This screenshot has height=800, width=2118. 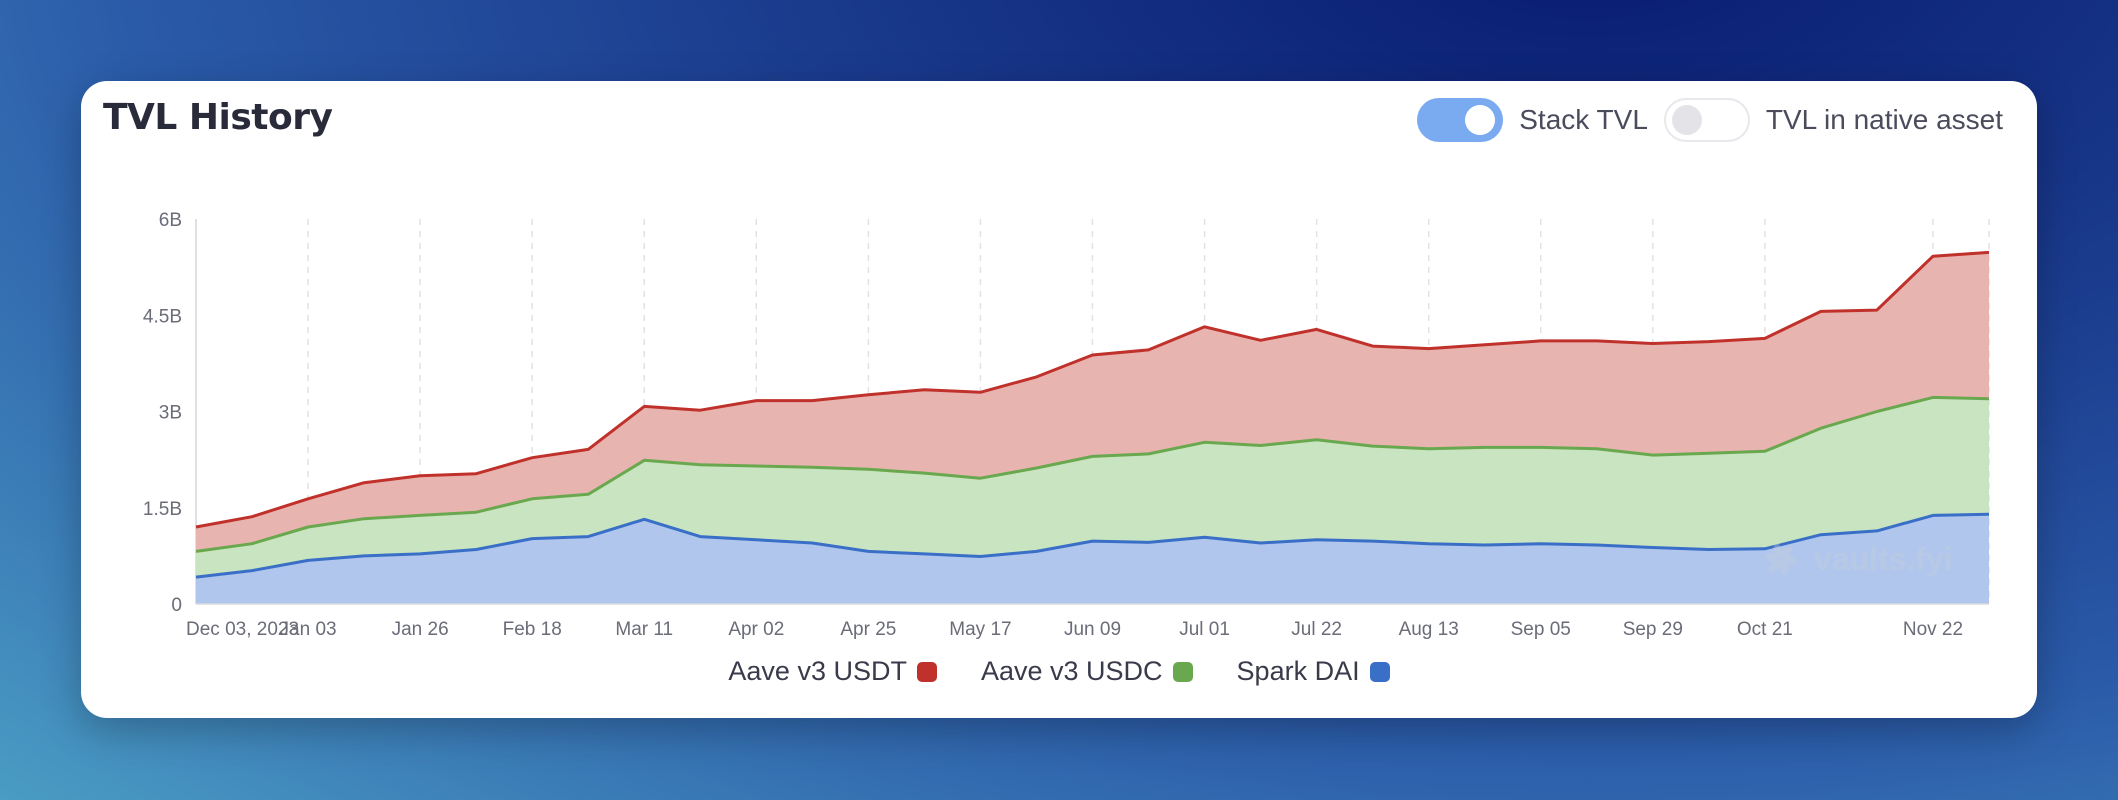 I want to click on x-tick-label: Jan 26, so click(x=420, y=629).